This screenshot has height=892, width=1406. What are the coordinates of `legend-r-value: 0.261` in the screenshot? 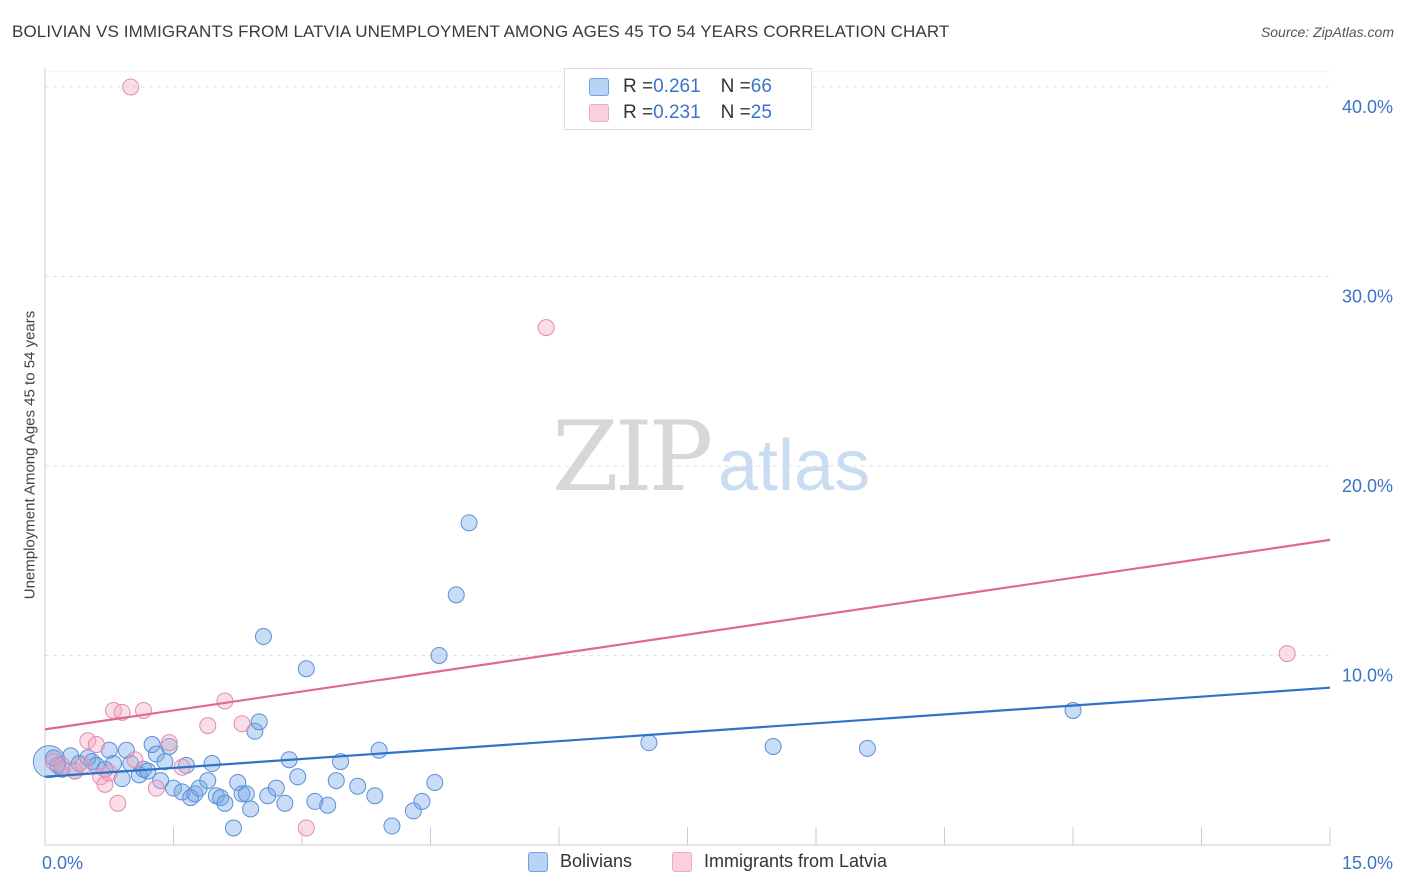 It's located at (677, 86).